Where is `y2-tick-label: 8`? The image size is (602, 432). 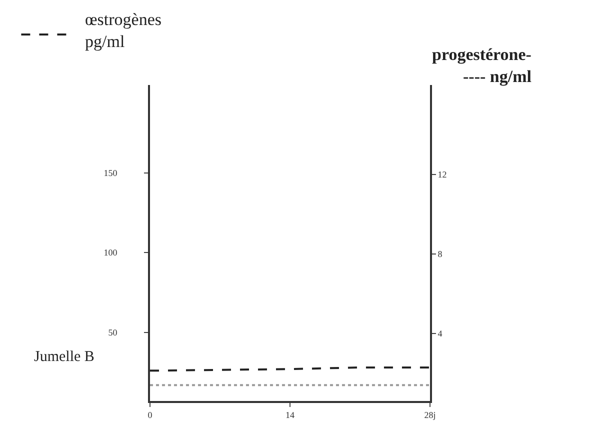
y2-tick-label: 8 is located at coordinates (440, 254).